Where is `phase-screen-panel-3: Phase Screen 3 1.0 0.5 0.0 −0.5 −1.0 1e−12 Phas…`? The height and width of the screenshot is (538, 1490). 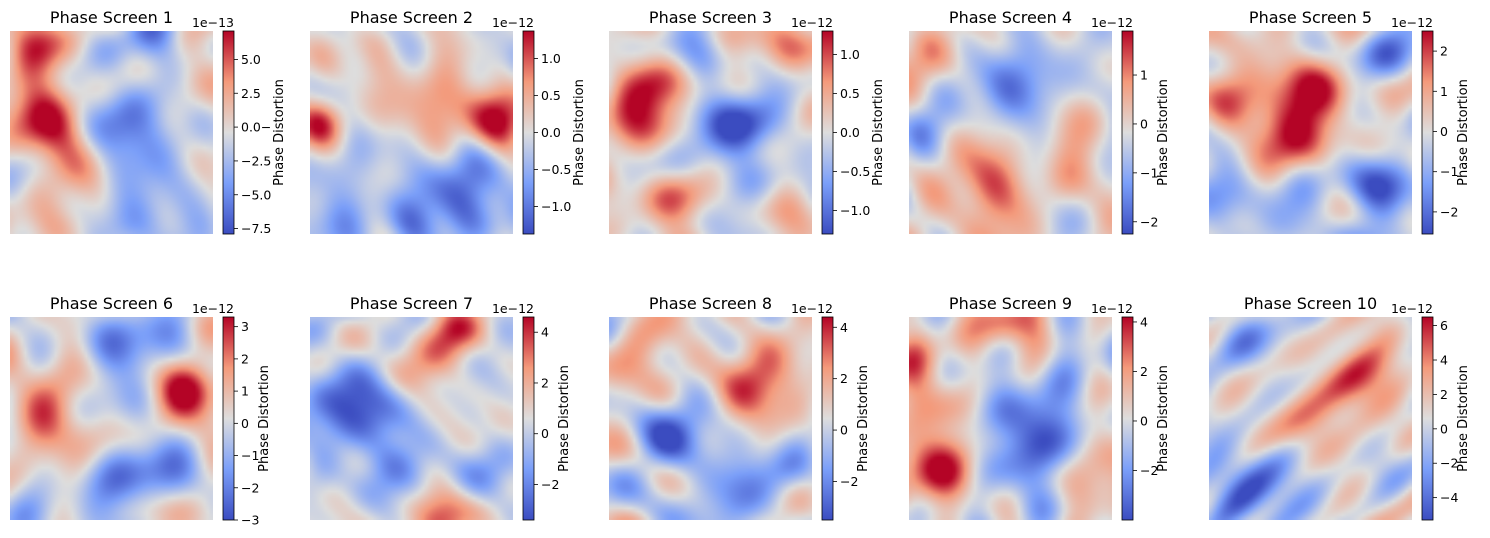
phase-screen-panel-3: Phase Screen 3 1.0 0.5 0.0 −0.5 −1.0 1e−12 Phas… is located at coordinates (747, 121).